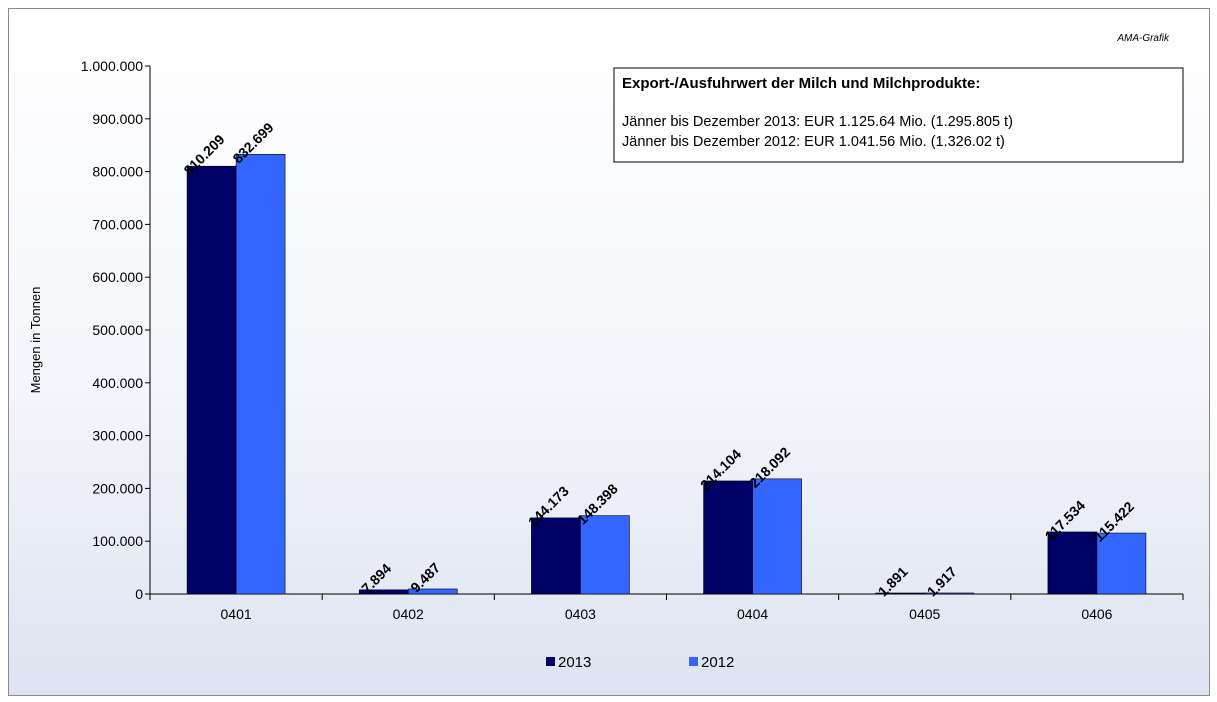 The height and width of the screenshot is (702, 1217). What do you see at coordinates (117, 436) in the screenshot?
I see `y-tick-label: 300.000` at bounding box center [117, 436].